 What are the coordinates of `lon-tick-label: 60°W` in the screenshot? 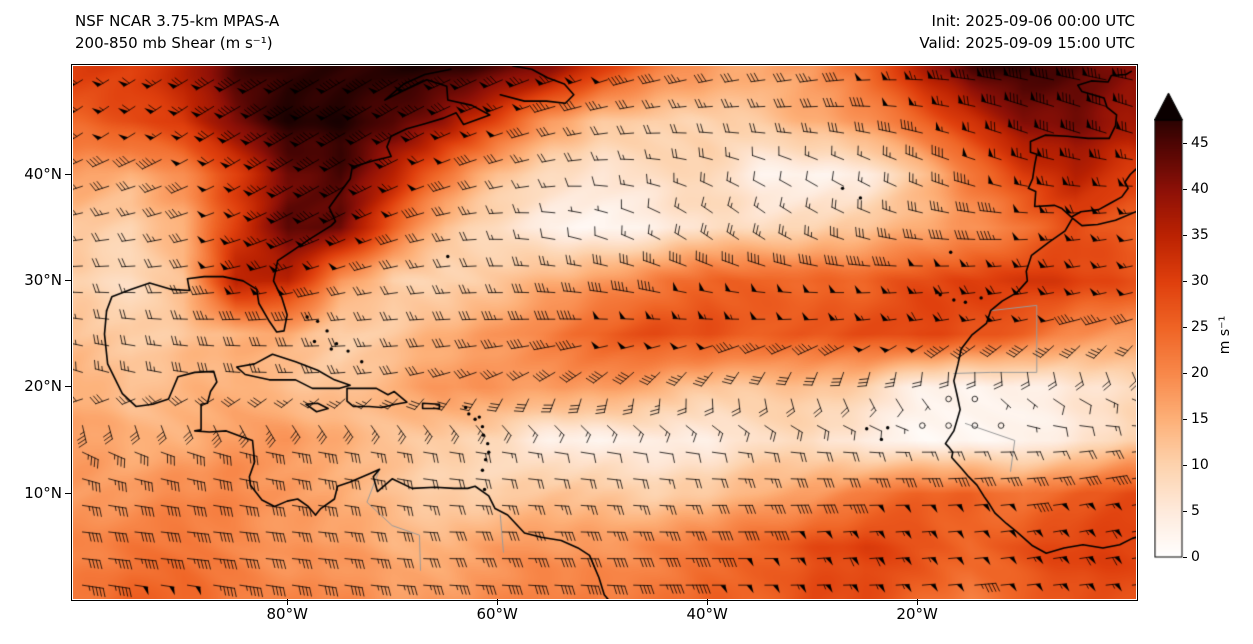 It's located at (497, 614).